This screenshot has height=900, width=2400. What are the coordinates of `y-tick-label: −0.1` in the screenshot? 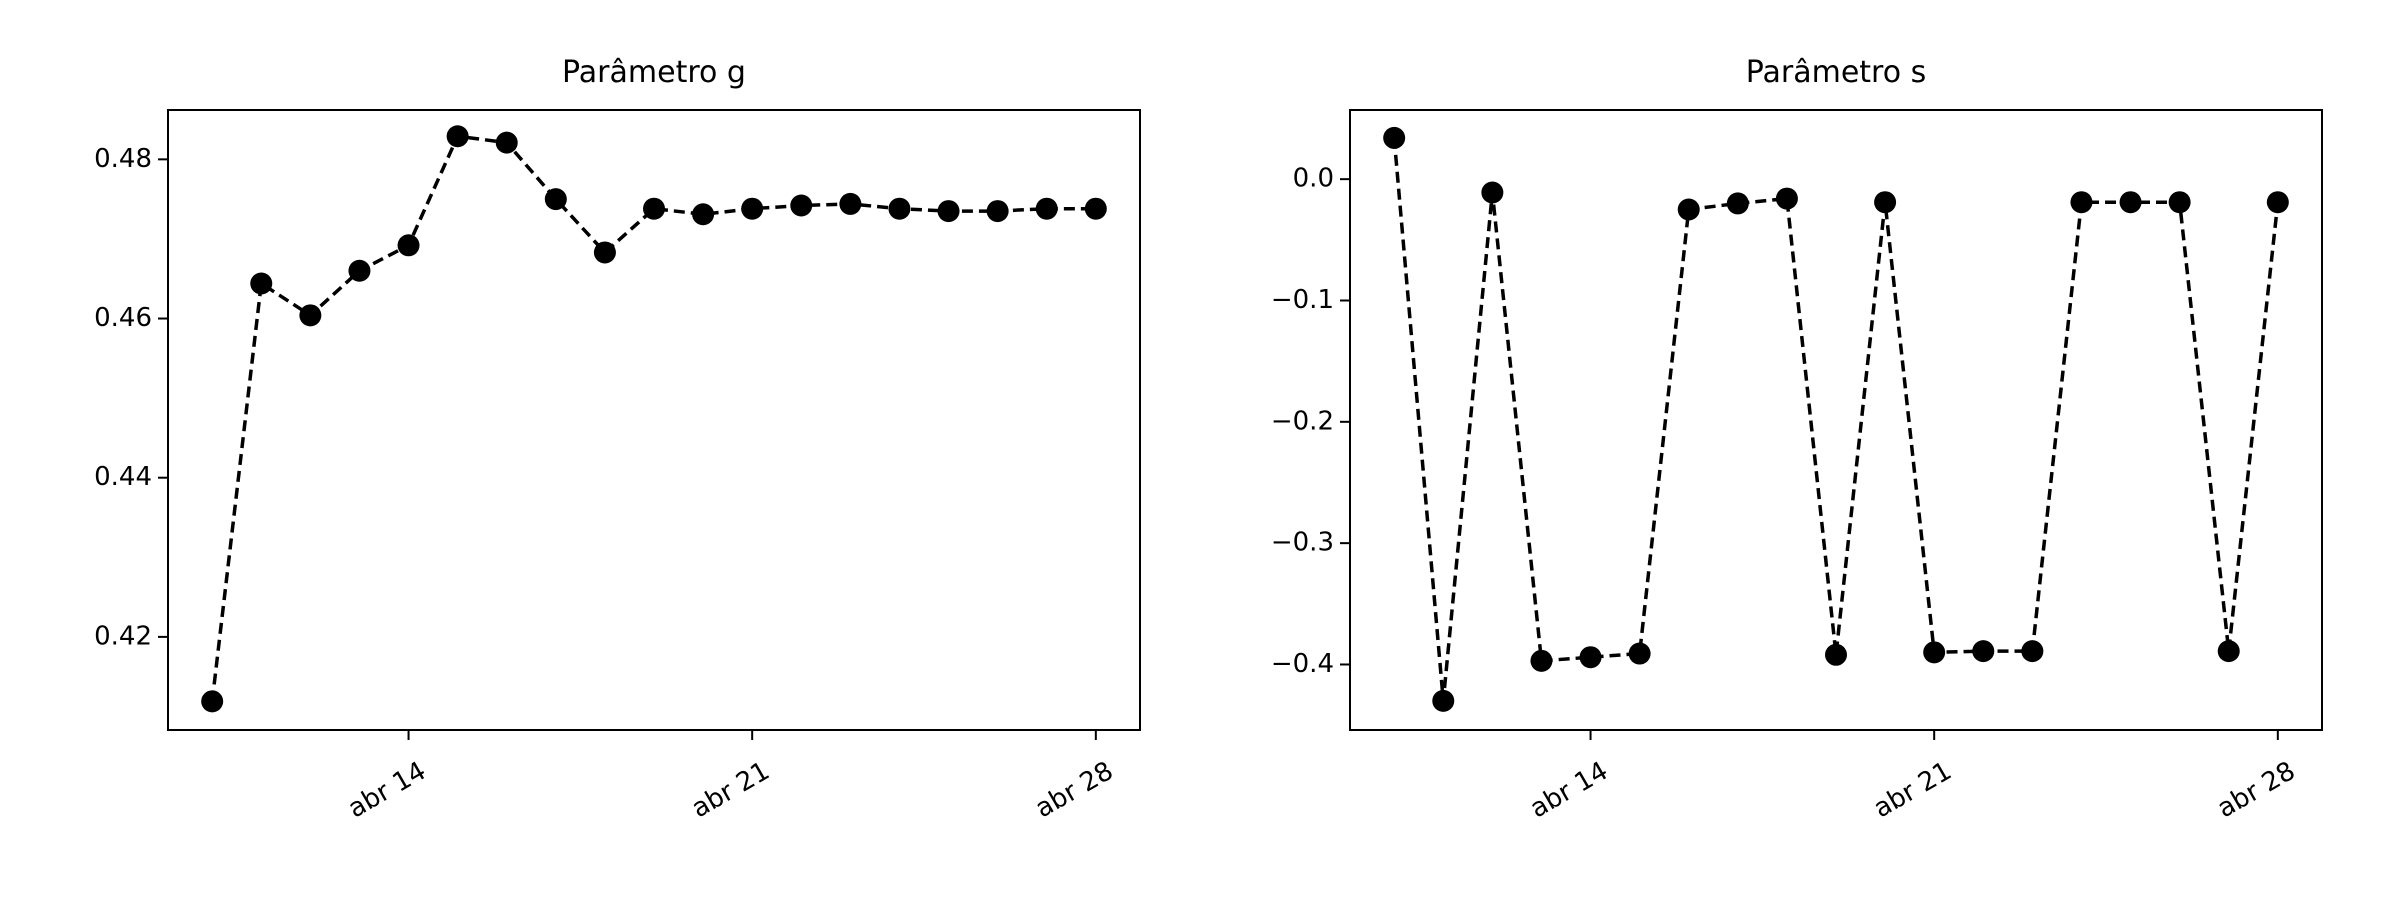 It's located at (1302, 300).